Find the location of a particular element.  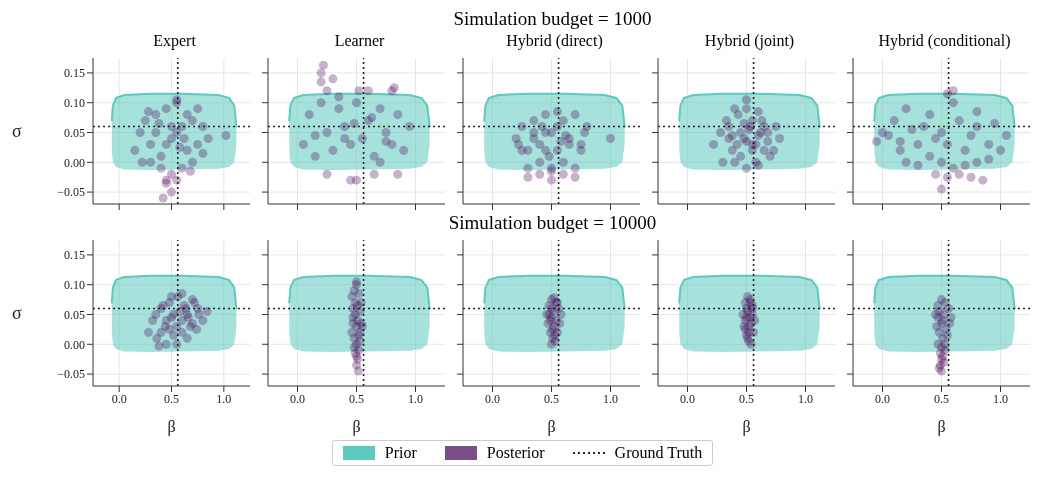

legend-label: Prior is located at coordinates (400, 453).